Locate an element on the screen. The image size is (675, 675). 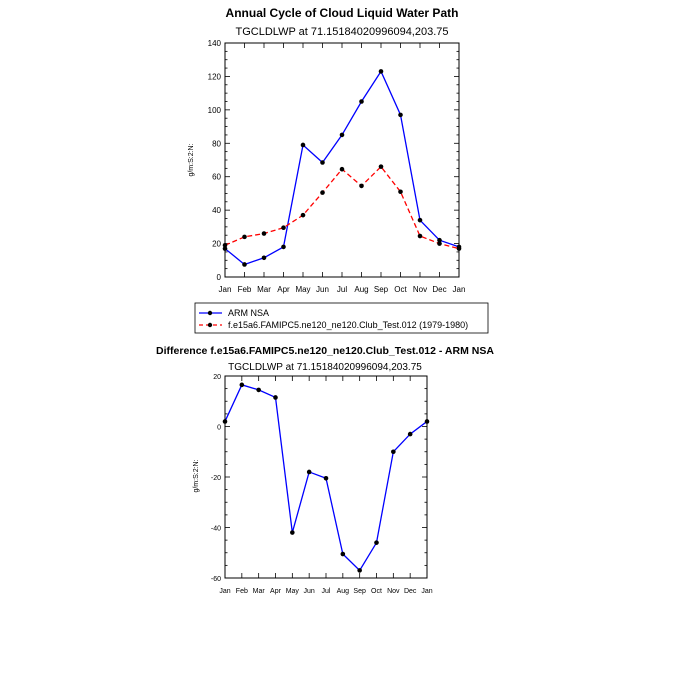
legend-frame is located at coordinates (341, 318).